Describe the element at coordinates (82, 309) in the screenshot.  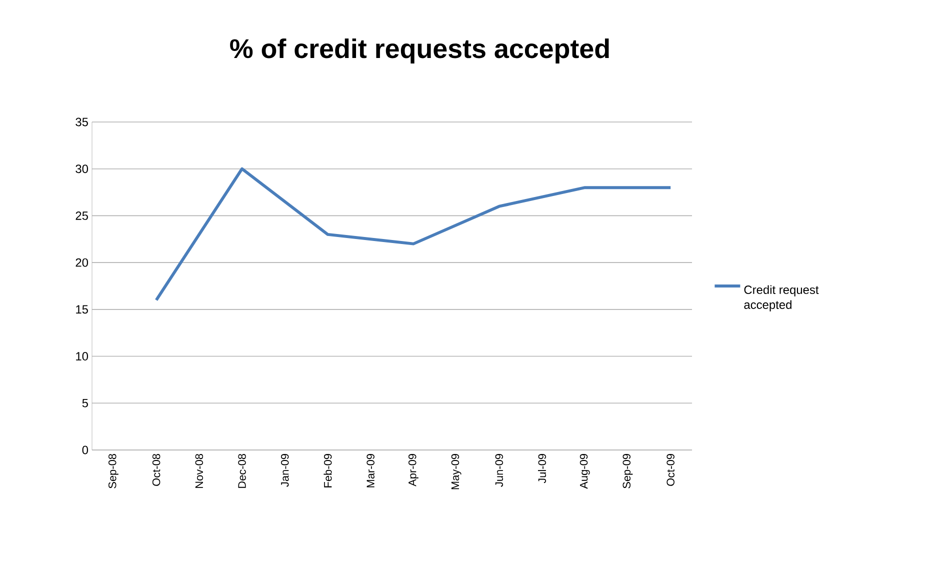
I see `y-tick-label: 15` at that location.